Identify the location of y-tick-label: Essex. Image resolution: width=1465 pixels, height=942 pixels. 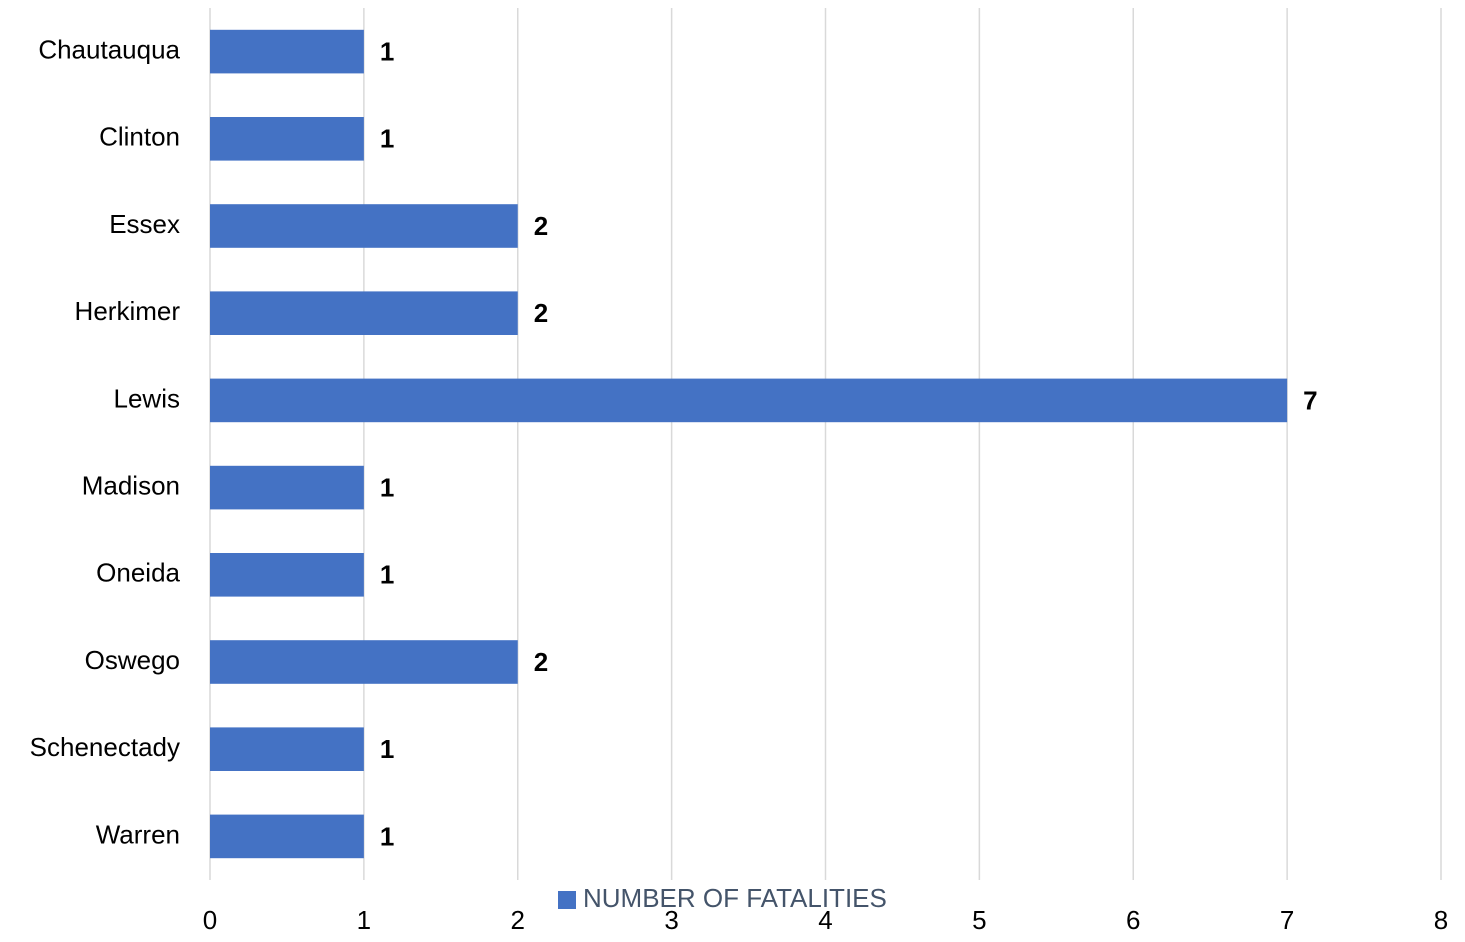
(144, 224).